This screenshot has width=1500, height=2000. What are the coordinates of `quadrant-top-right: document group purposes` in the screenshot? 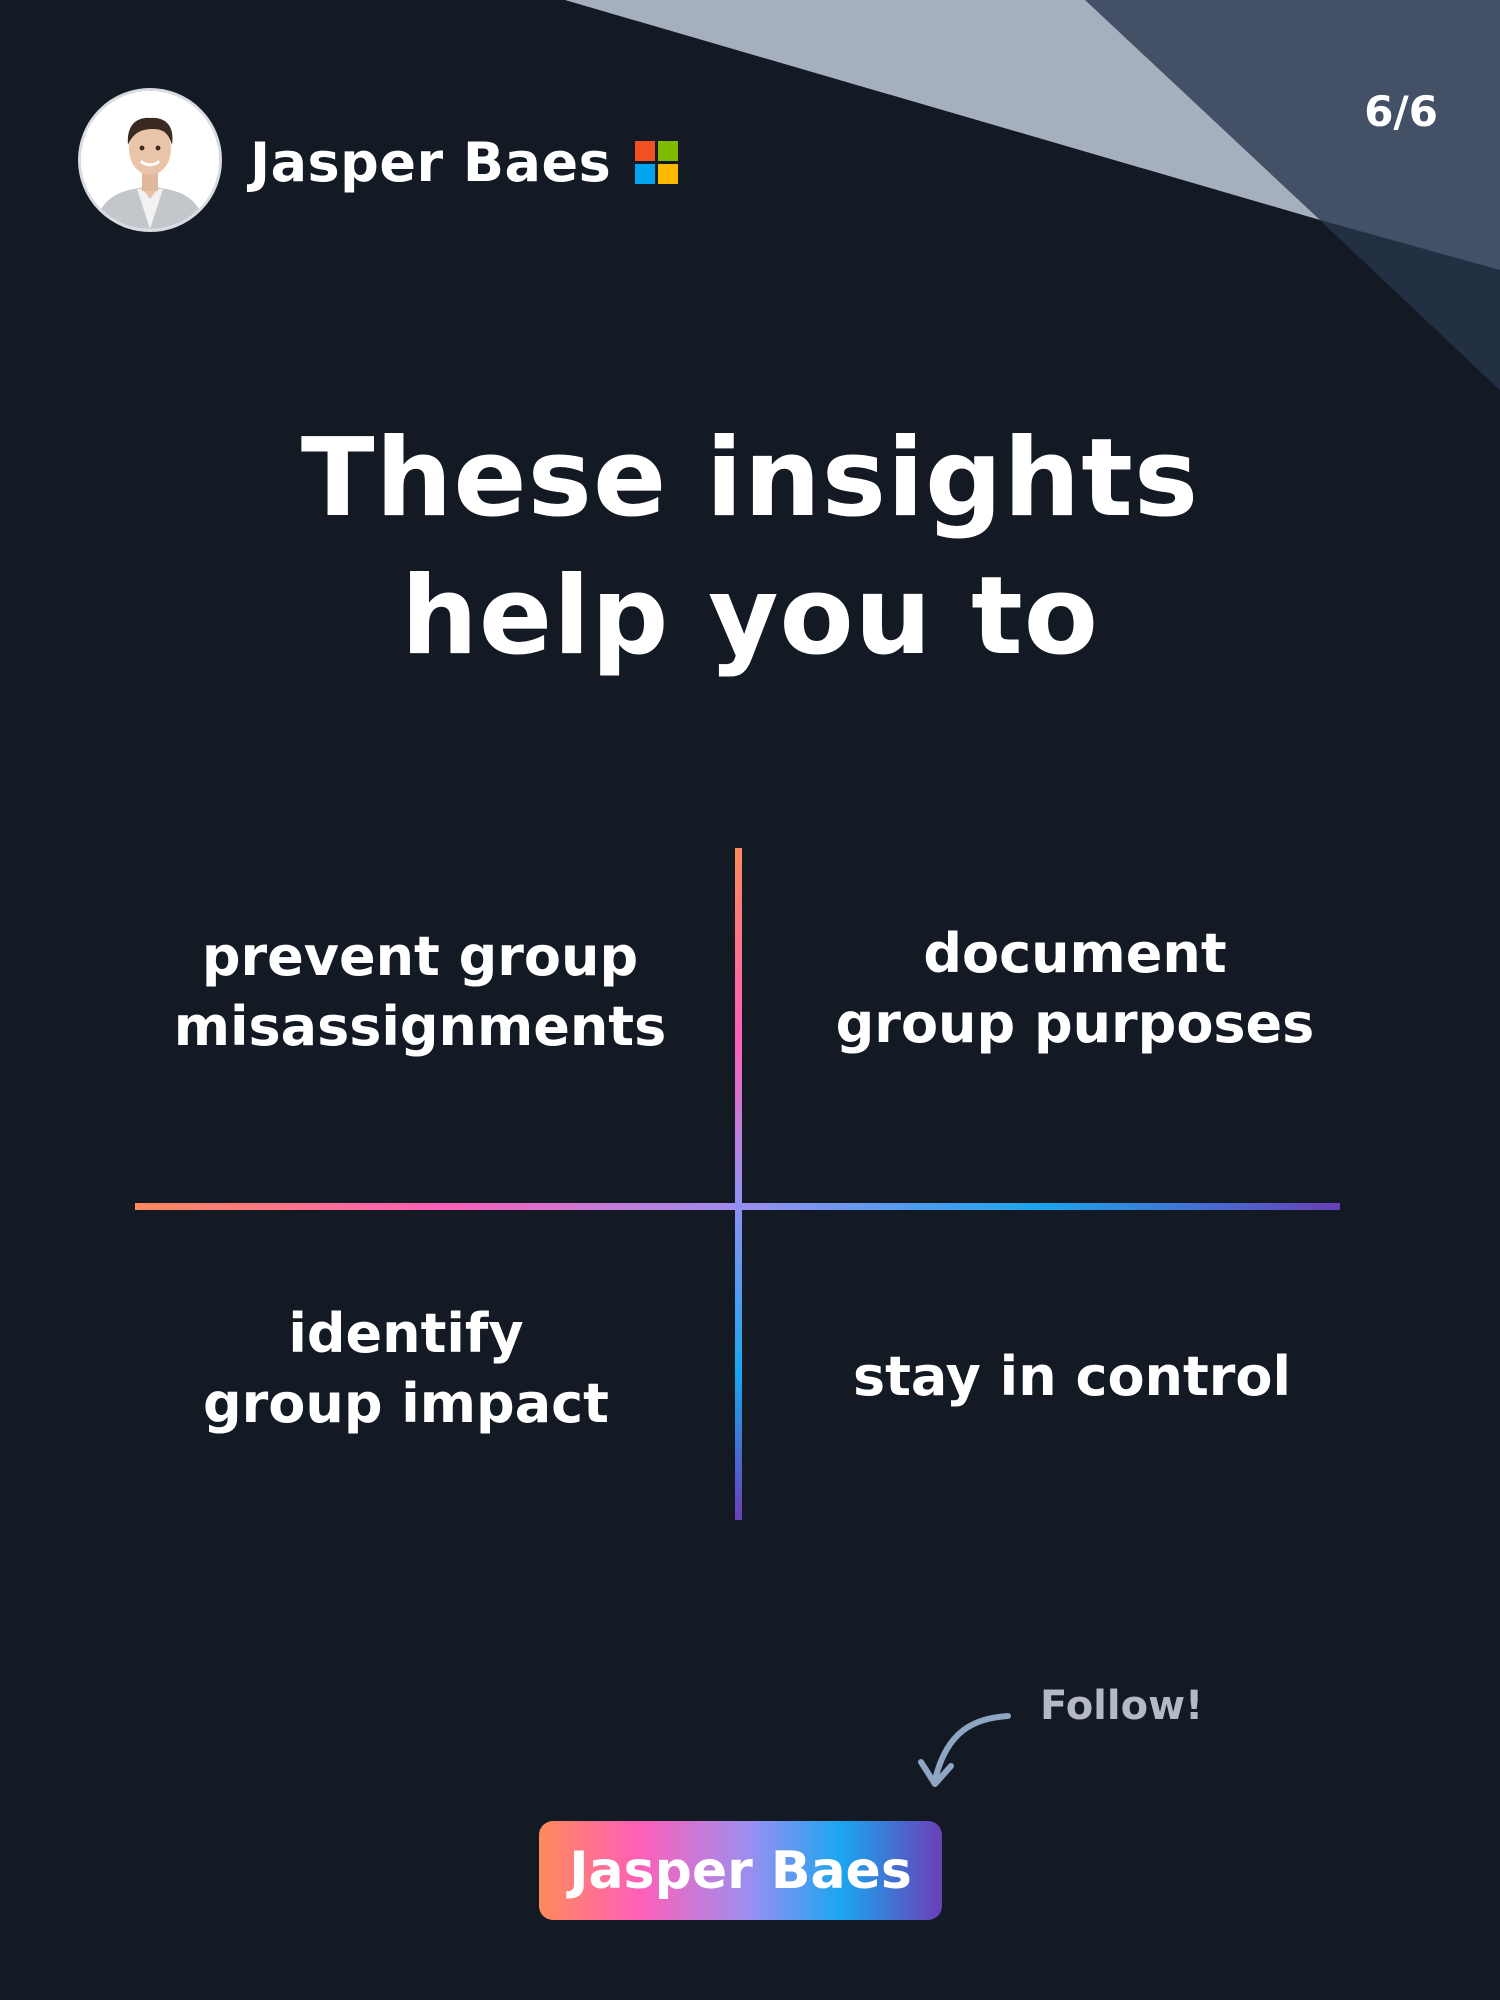 It's located at (1075, 989).